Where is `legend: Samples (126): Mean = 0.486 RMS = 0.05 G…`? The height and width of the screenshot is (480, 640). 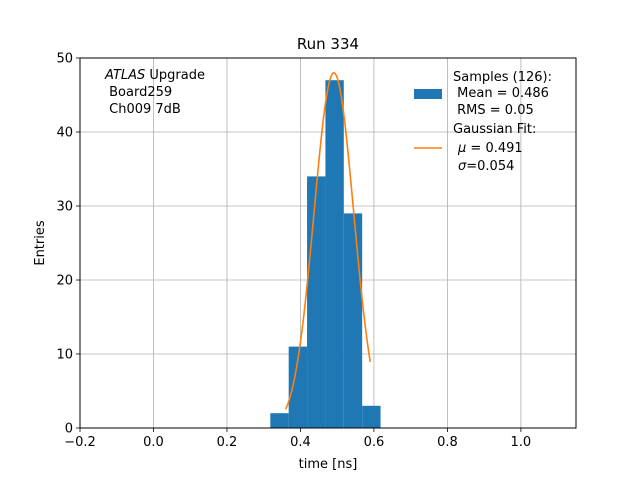
legend: Samples (126): Mean = 0.486 RMS = 0.05 G… is located at coordinates (483, 122).